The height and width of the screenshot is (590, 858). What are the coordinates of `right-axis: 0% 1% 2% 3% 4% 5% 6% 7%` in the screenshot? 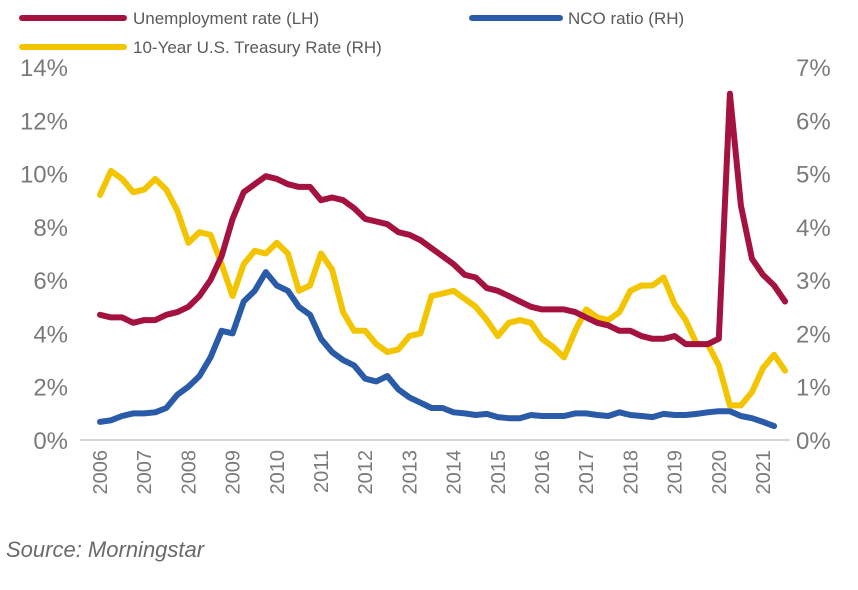 It's located at (813, 255).